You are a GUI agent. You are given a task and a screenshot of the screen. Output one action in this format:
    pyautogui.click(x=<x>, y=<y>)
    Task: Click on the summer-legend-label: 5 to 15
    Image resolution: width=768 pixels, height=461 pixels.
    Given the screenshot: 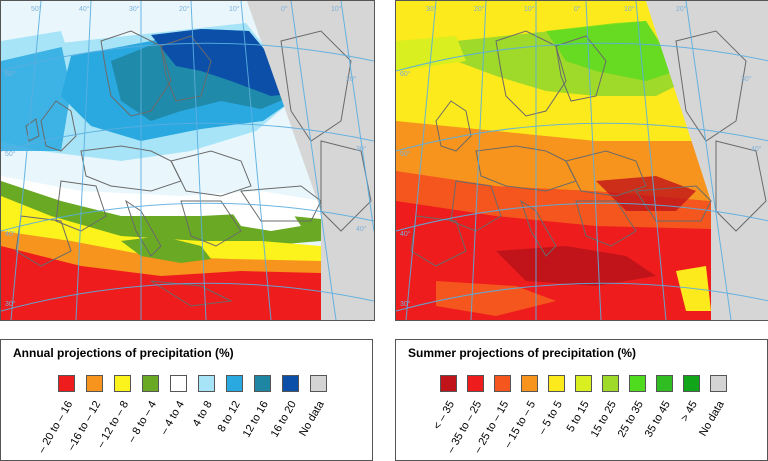 What is the action you would take?
    pyautogui.click(x=578, y=417)
    